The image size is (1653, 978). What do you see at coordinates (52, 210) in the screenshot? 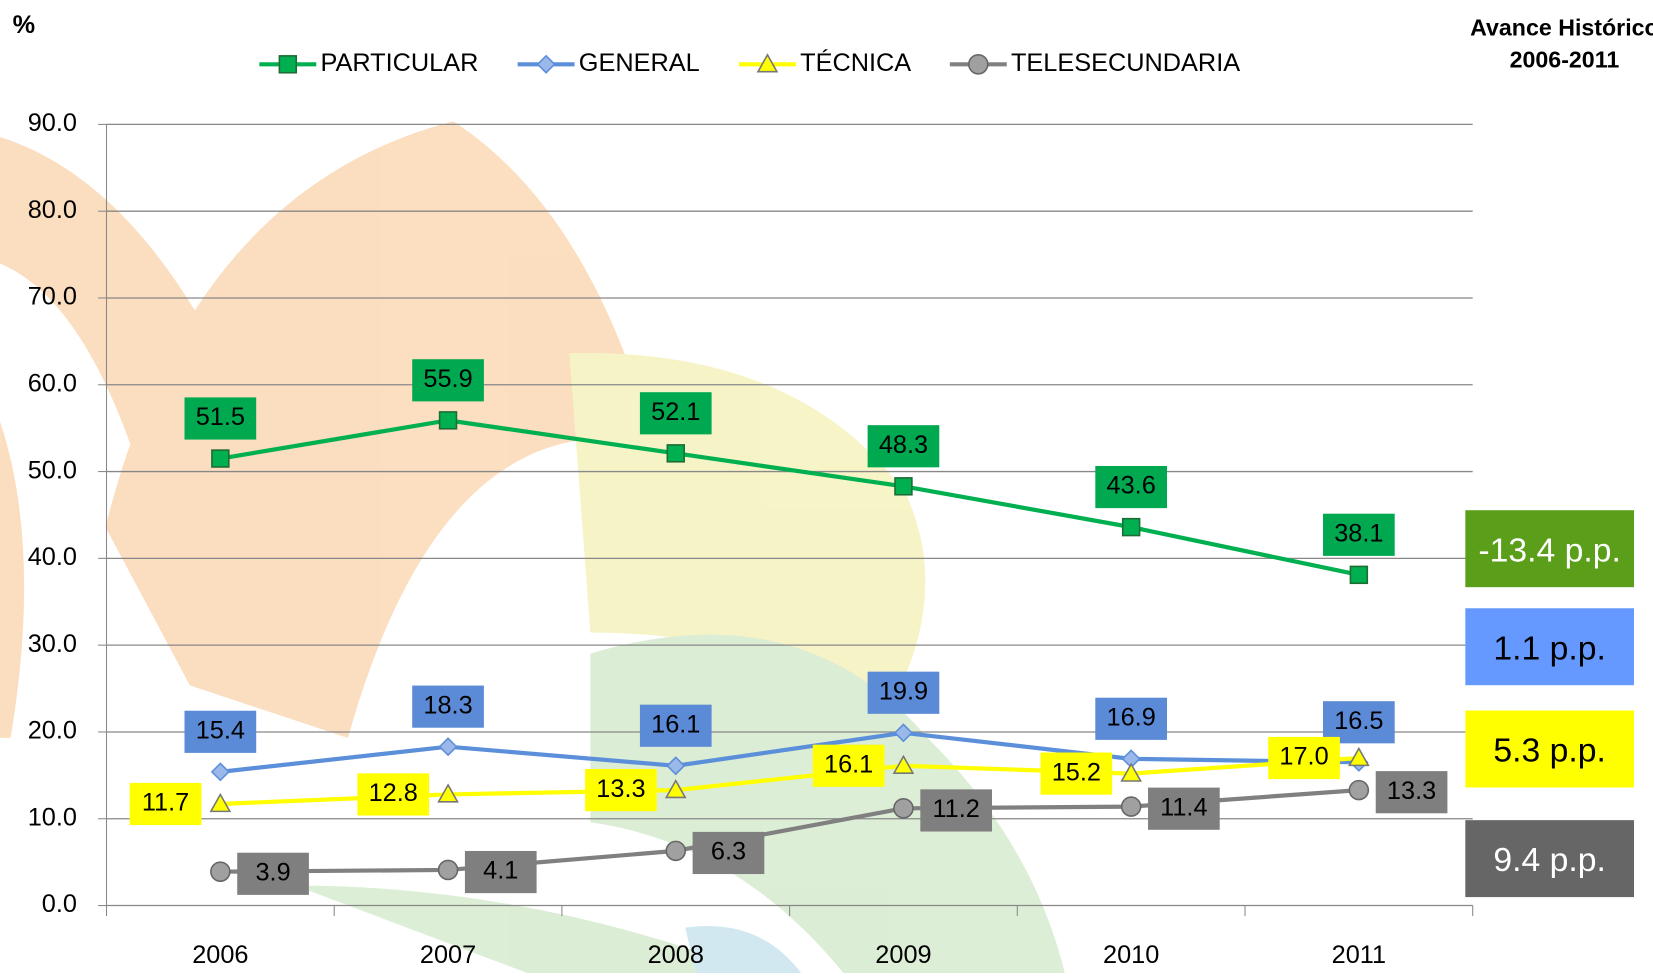
I see `y-tick-label: 80.0` at bounding box center [52, 210].